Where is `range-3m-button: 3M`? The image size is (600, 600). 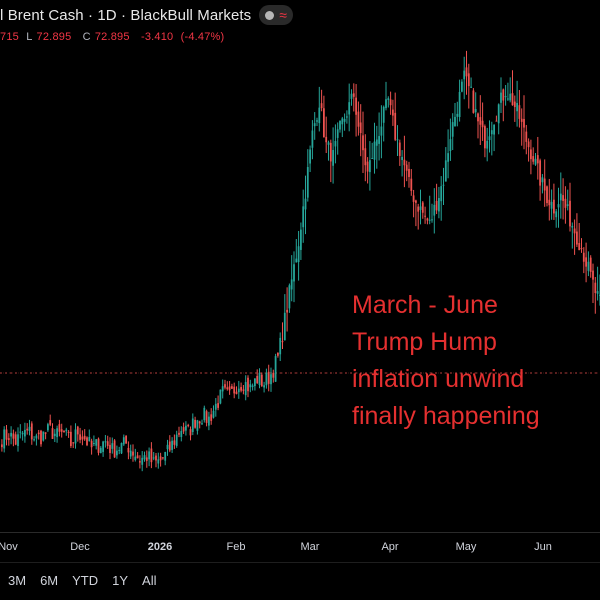 range-3m-button: 3M is located at coordinates (17, 580).